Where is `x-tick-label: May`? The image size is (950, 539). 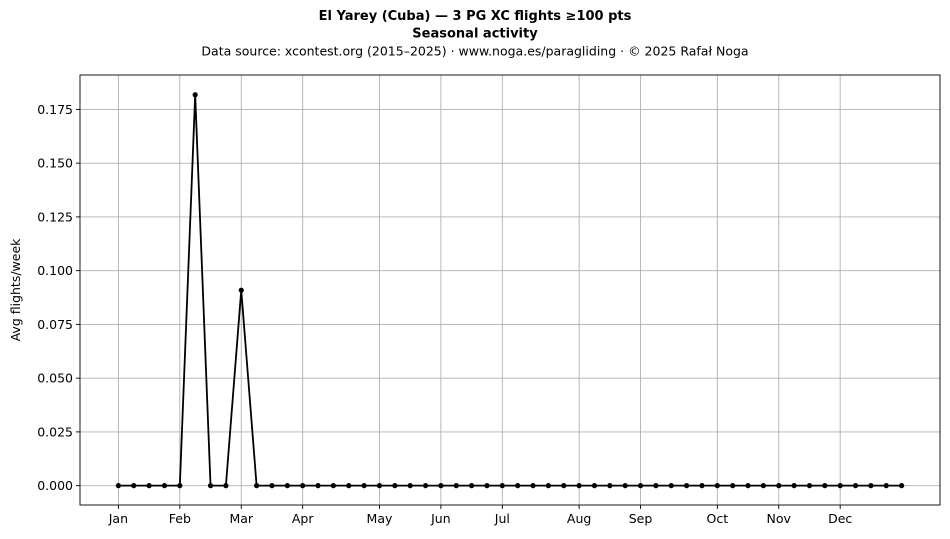 x-tick-label: May is located at coordinates (380, 518).